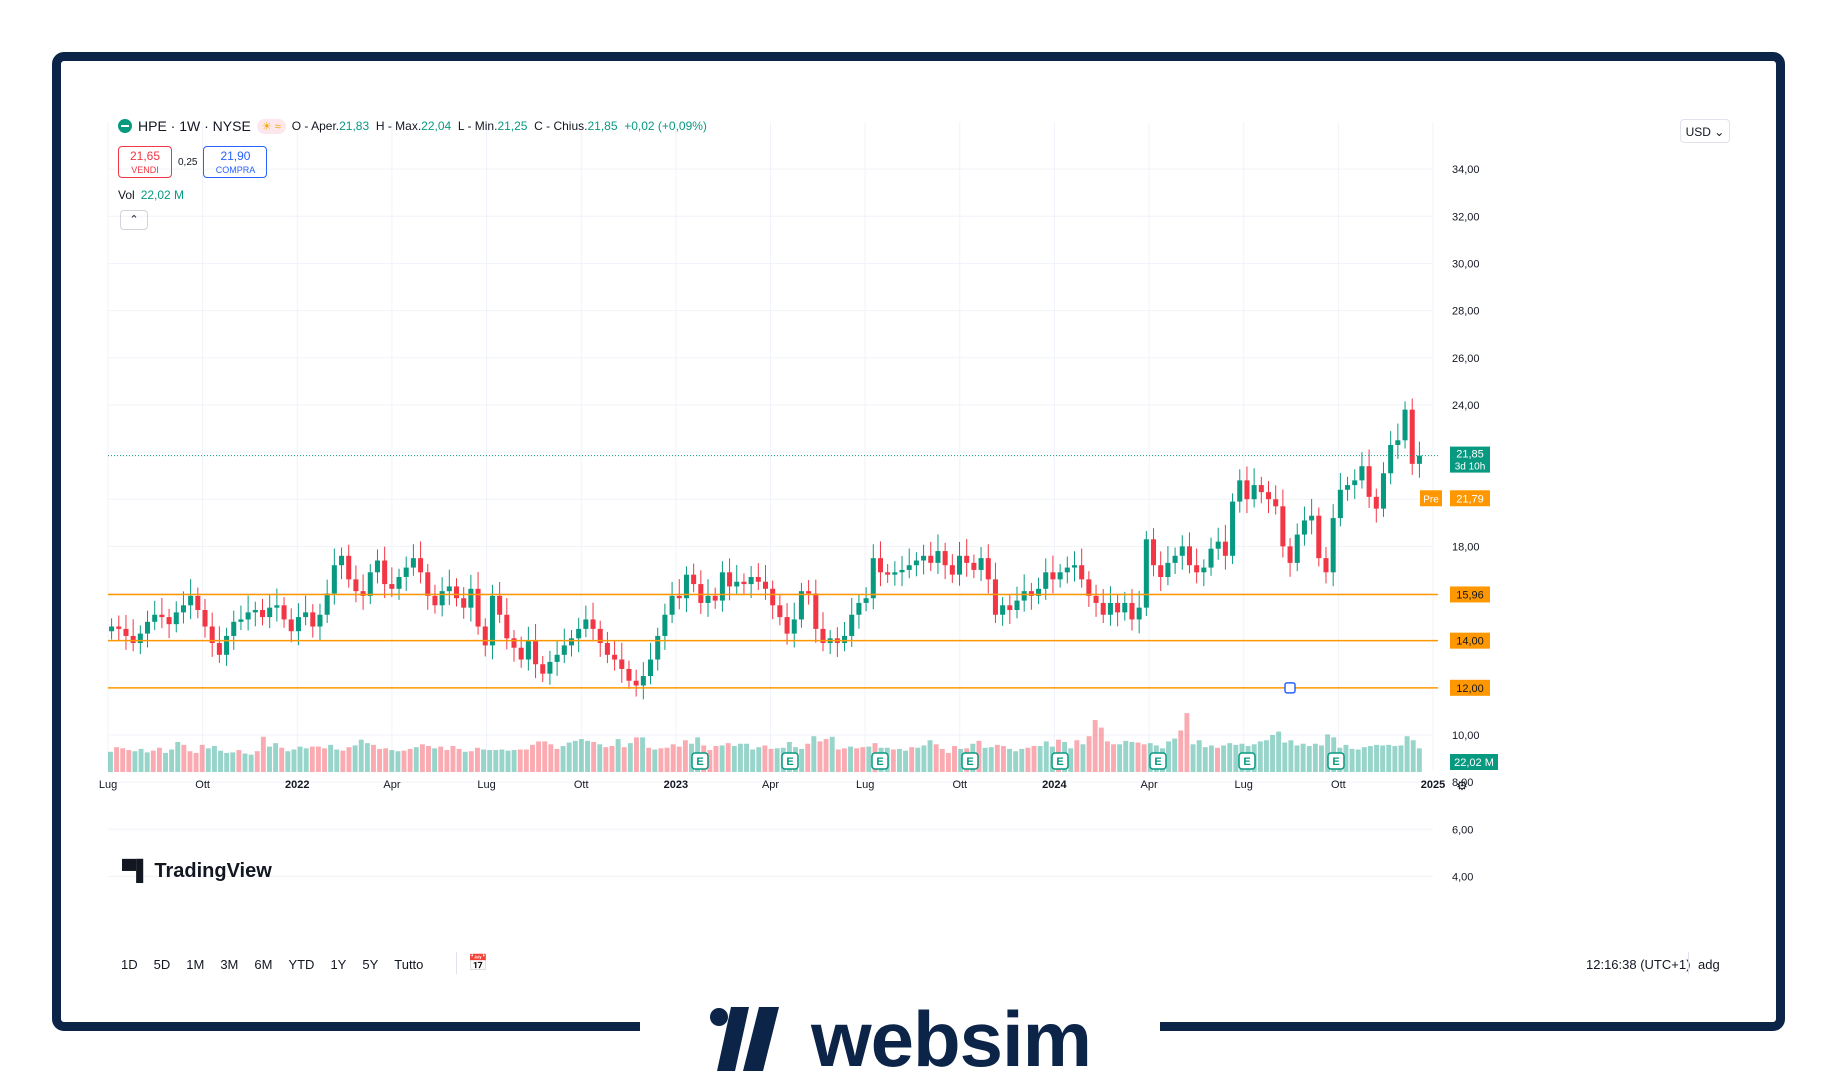 This screenshot has height=1083, width=1837. I want to click on sell-button: 21,65 VENDI, so click(145, 162).